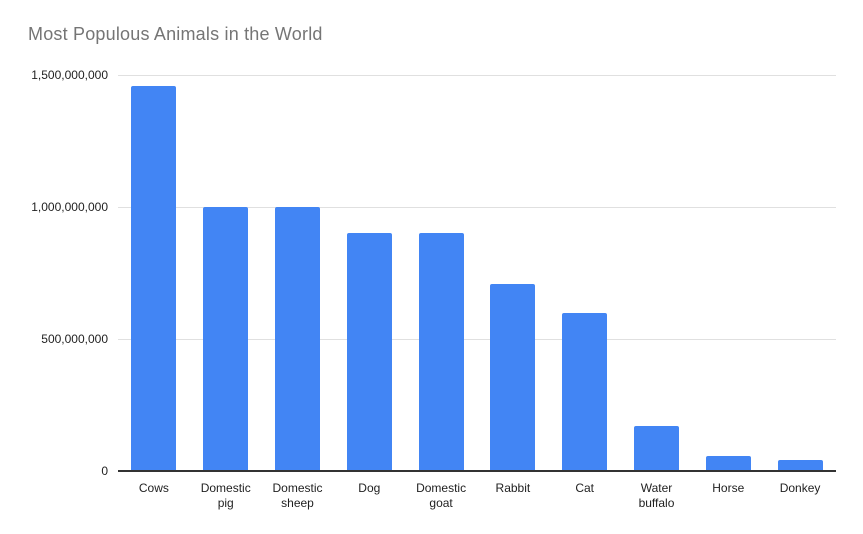  What do you see at coordinates (728, 463) in the screenshot?
I see `bar-horse` at bounding box center [728, 463].